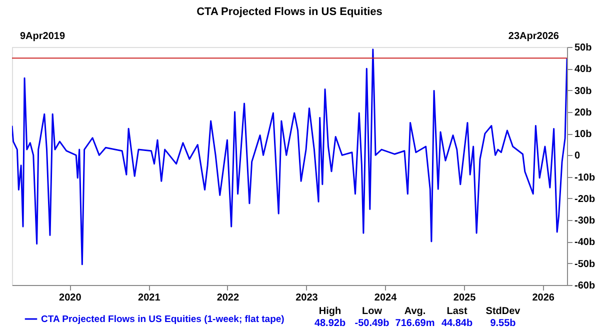  What do you see at coordinates (585, 178) in the screenshot?
I see `y-tick-label: -10b` at bounding box center [585, 178].